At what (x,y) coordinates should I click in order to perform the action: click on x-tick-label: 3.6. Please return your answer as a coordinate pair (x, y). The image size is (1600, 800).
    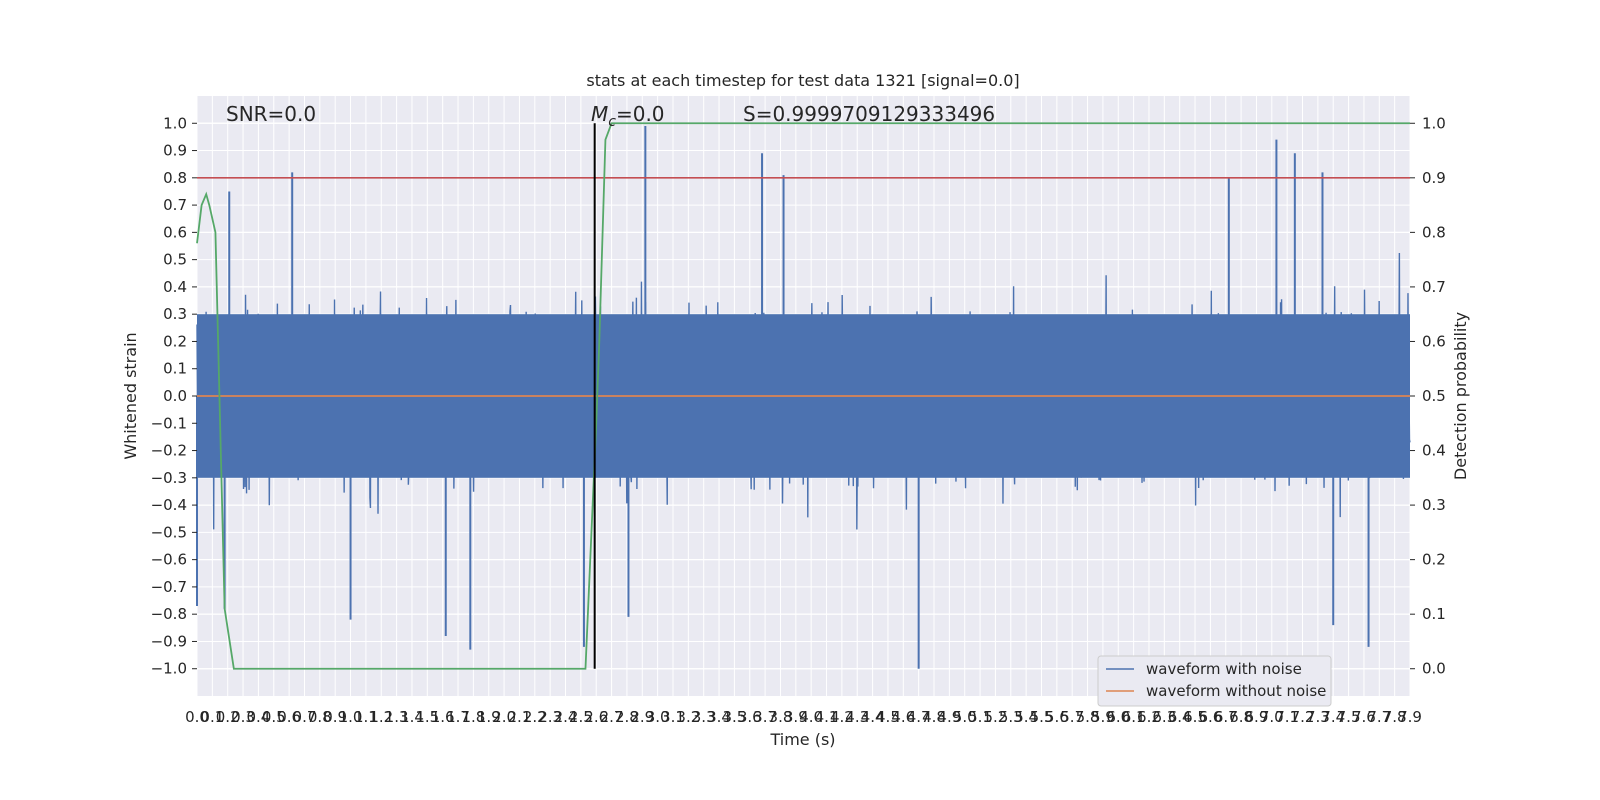
    Looking at the image, I should click on (750, 717).